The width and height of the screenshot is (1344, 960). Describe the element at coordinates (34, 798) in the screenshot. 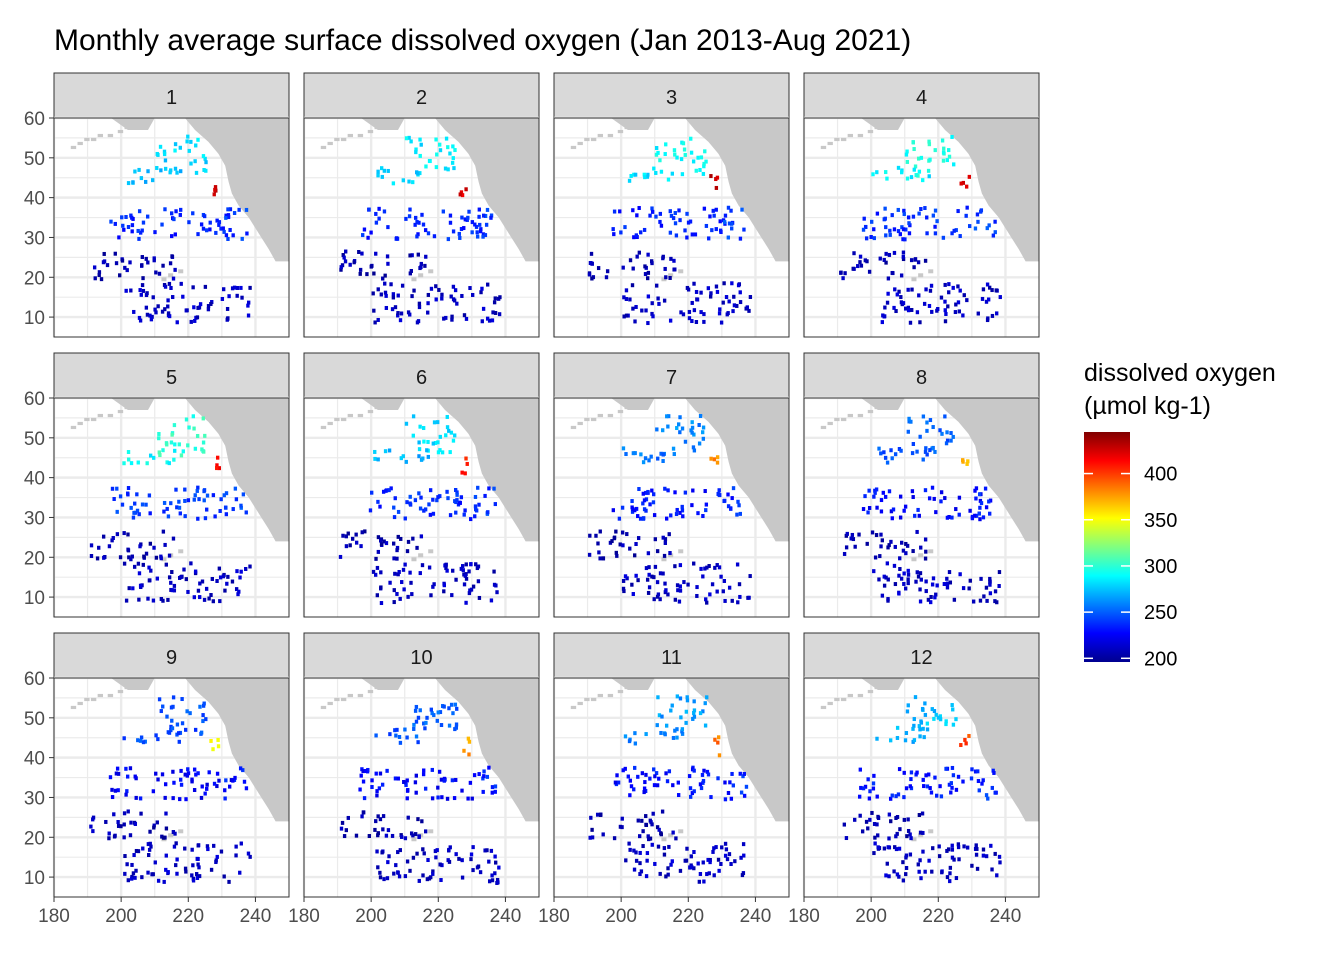

I see `y-tick-label: 30` at that location.